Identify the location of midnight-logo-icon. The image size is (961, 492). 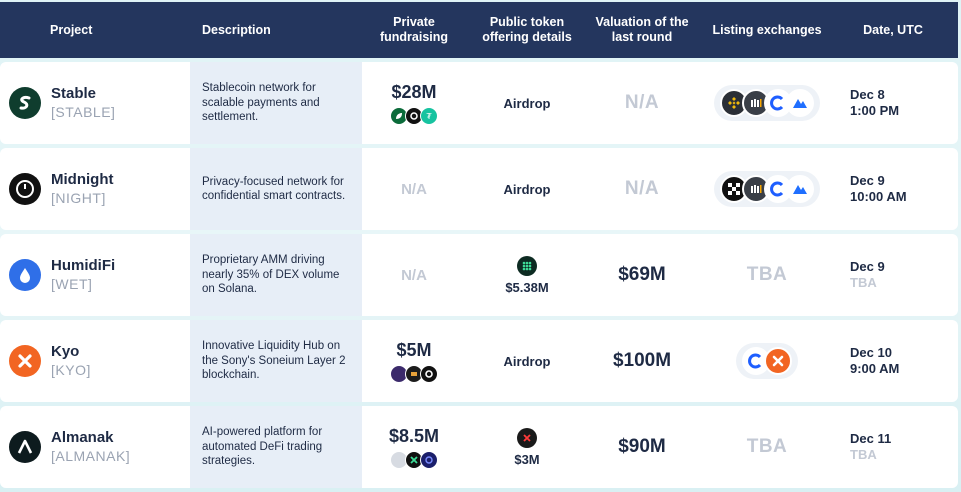
(25, 189).